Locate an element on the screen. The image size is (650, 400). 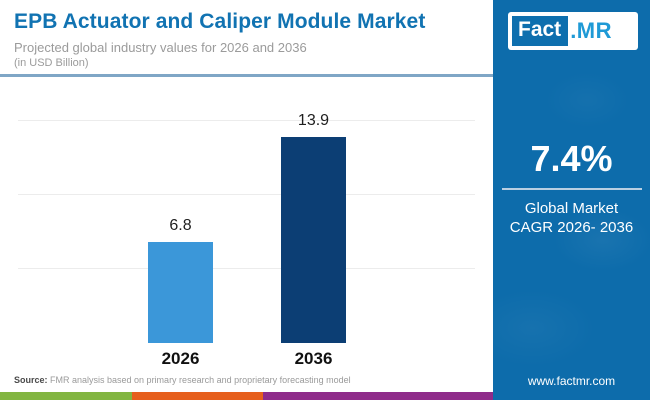
bar-2036 is located at coordinates (313, 240).